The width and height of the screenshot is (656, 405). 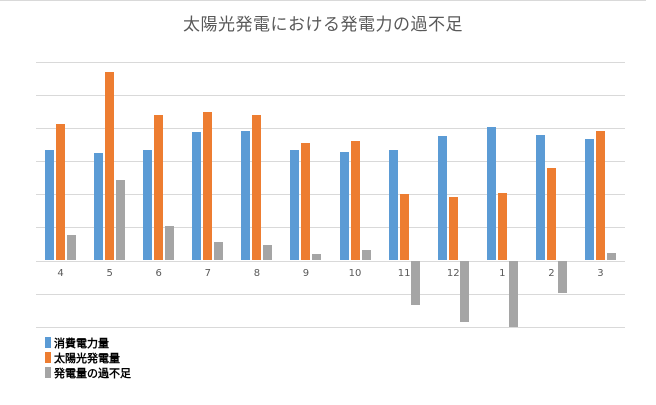 I want to click on legend: 消費電力量 太陽光発電量 発電量の過不足, so click(x=88, y=357).